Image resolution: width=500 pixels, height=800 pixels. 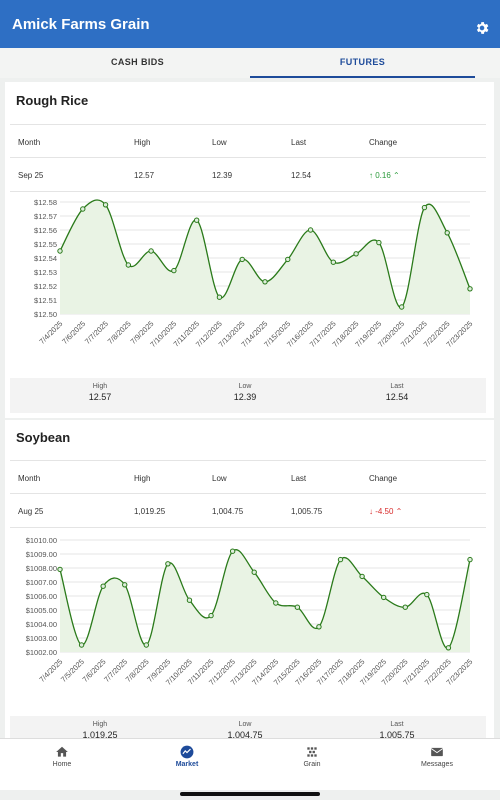 I want to click on nav-grain: Grain, so click(x=312, y=756).